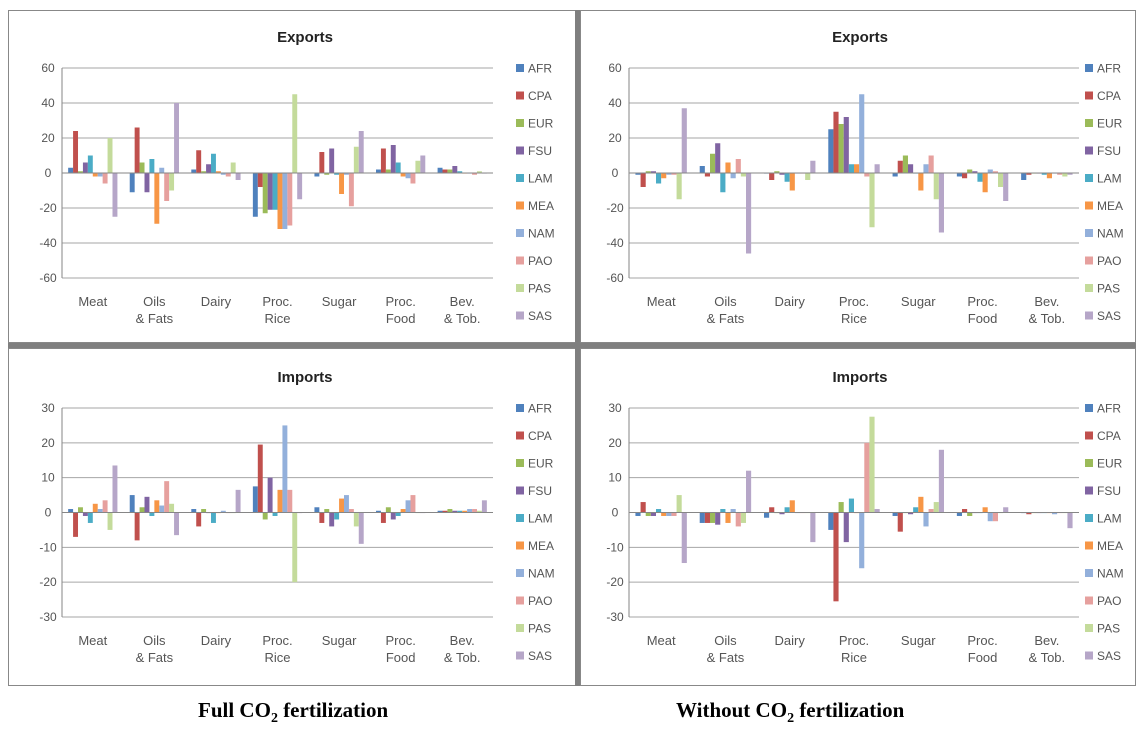 The width and height of the screenshot is (1136, 734). I want to click on legend-label-nam: NAM, so click(1110, 574).